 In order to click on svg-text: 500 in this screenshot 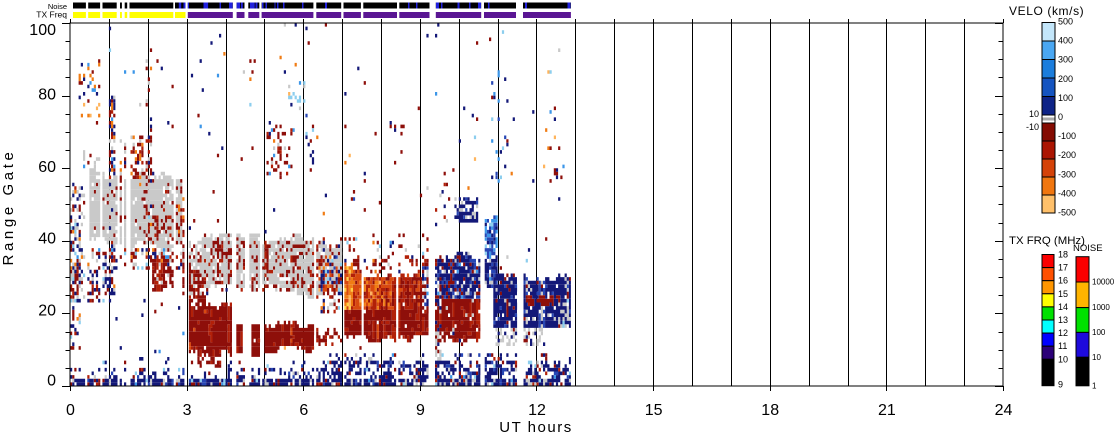, I will do `click(1065, 22)`.